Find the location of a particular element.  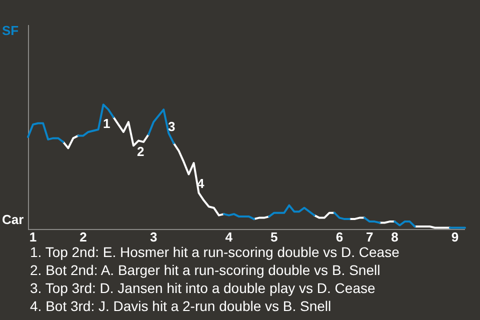

text: 4. Bot 3rd: J. Davis hit a 2-run double vs B. Snell is located at coordinates (181, 306).